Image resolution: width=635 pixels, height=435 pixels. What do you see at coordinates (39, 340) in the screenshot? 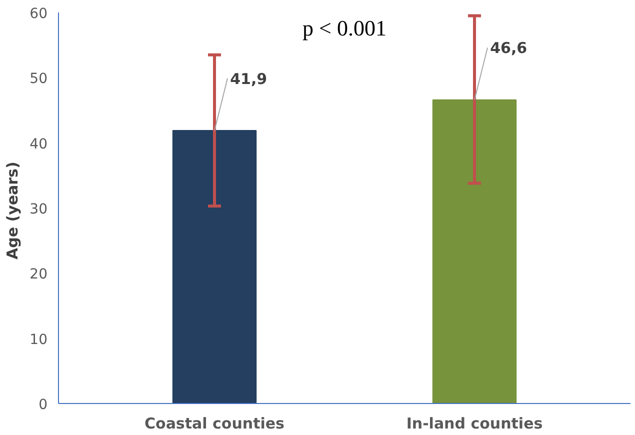
I see `y-tick-label: 10` at bounding box center [39, 340].